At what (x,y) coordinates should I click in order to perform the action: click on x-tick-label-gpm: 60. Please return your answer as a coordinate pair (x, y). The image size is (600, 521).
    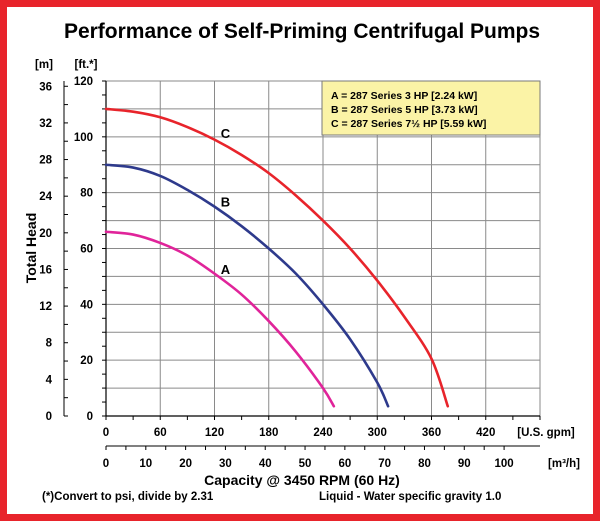
    Looking at the image, I should click on (160, 433).